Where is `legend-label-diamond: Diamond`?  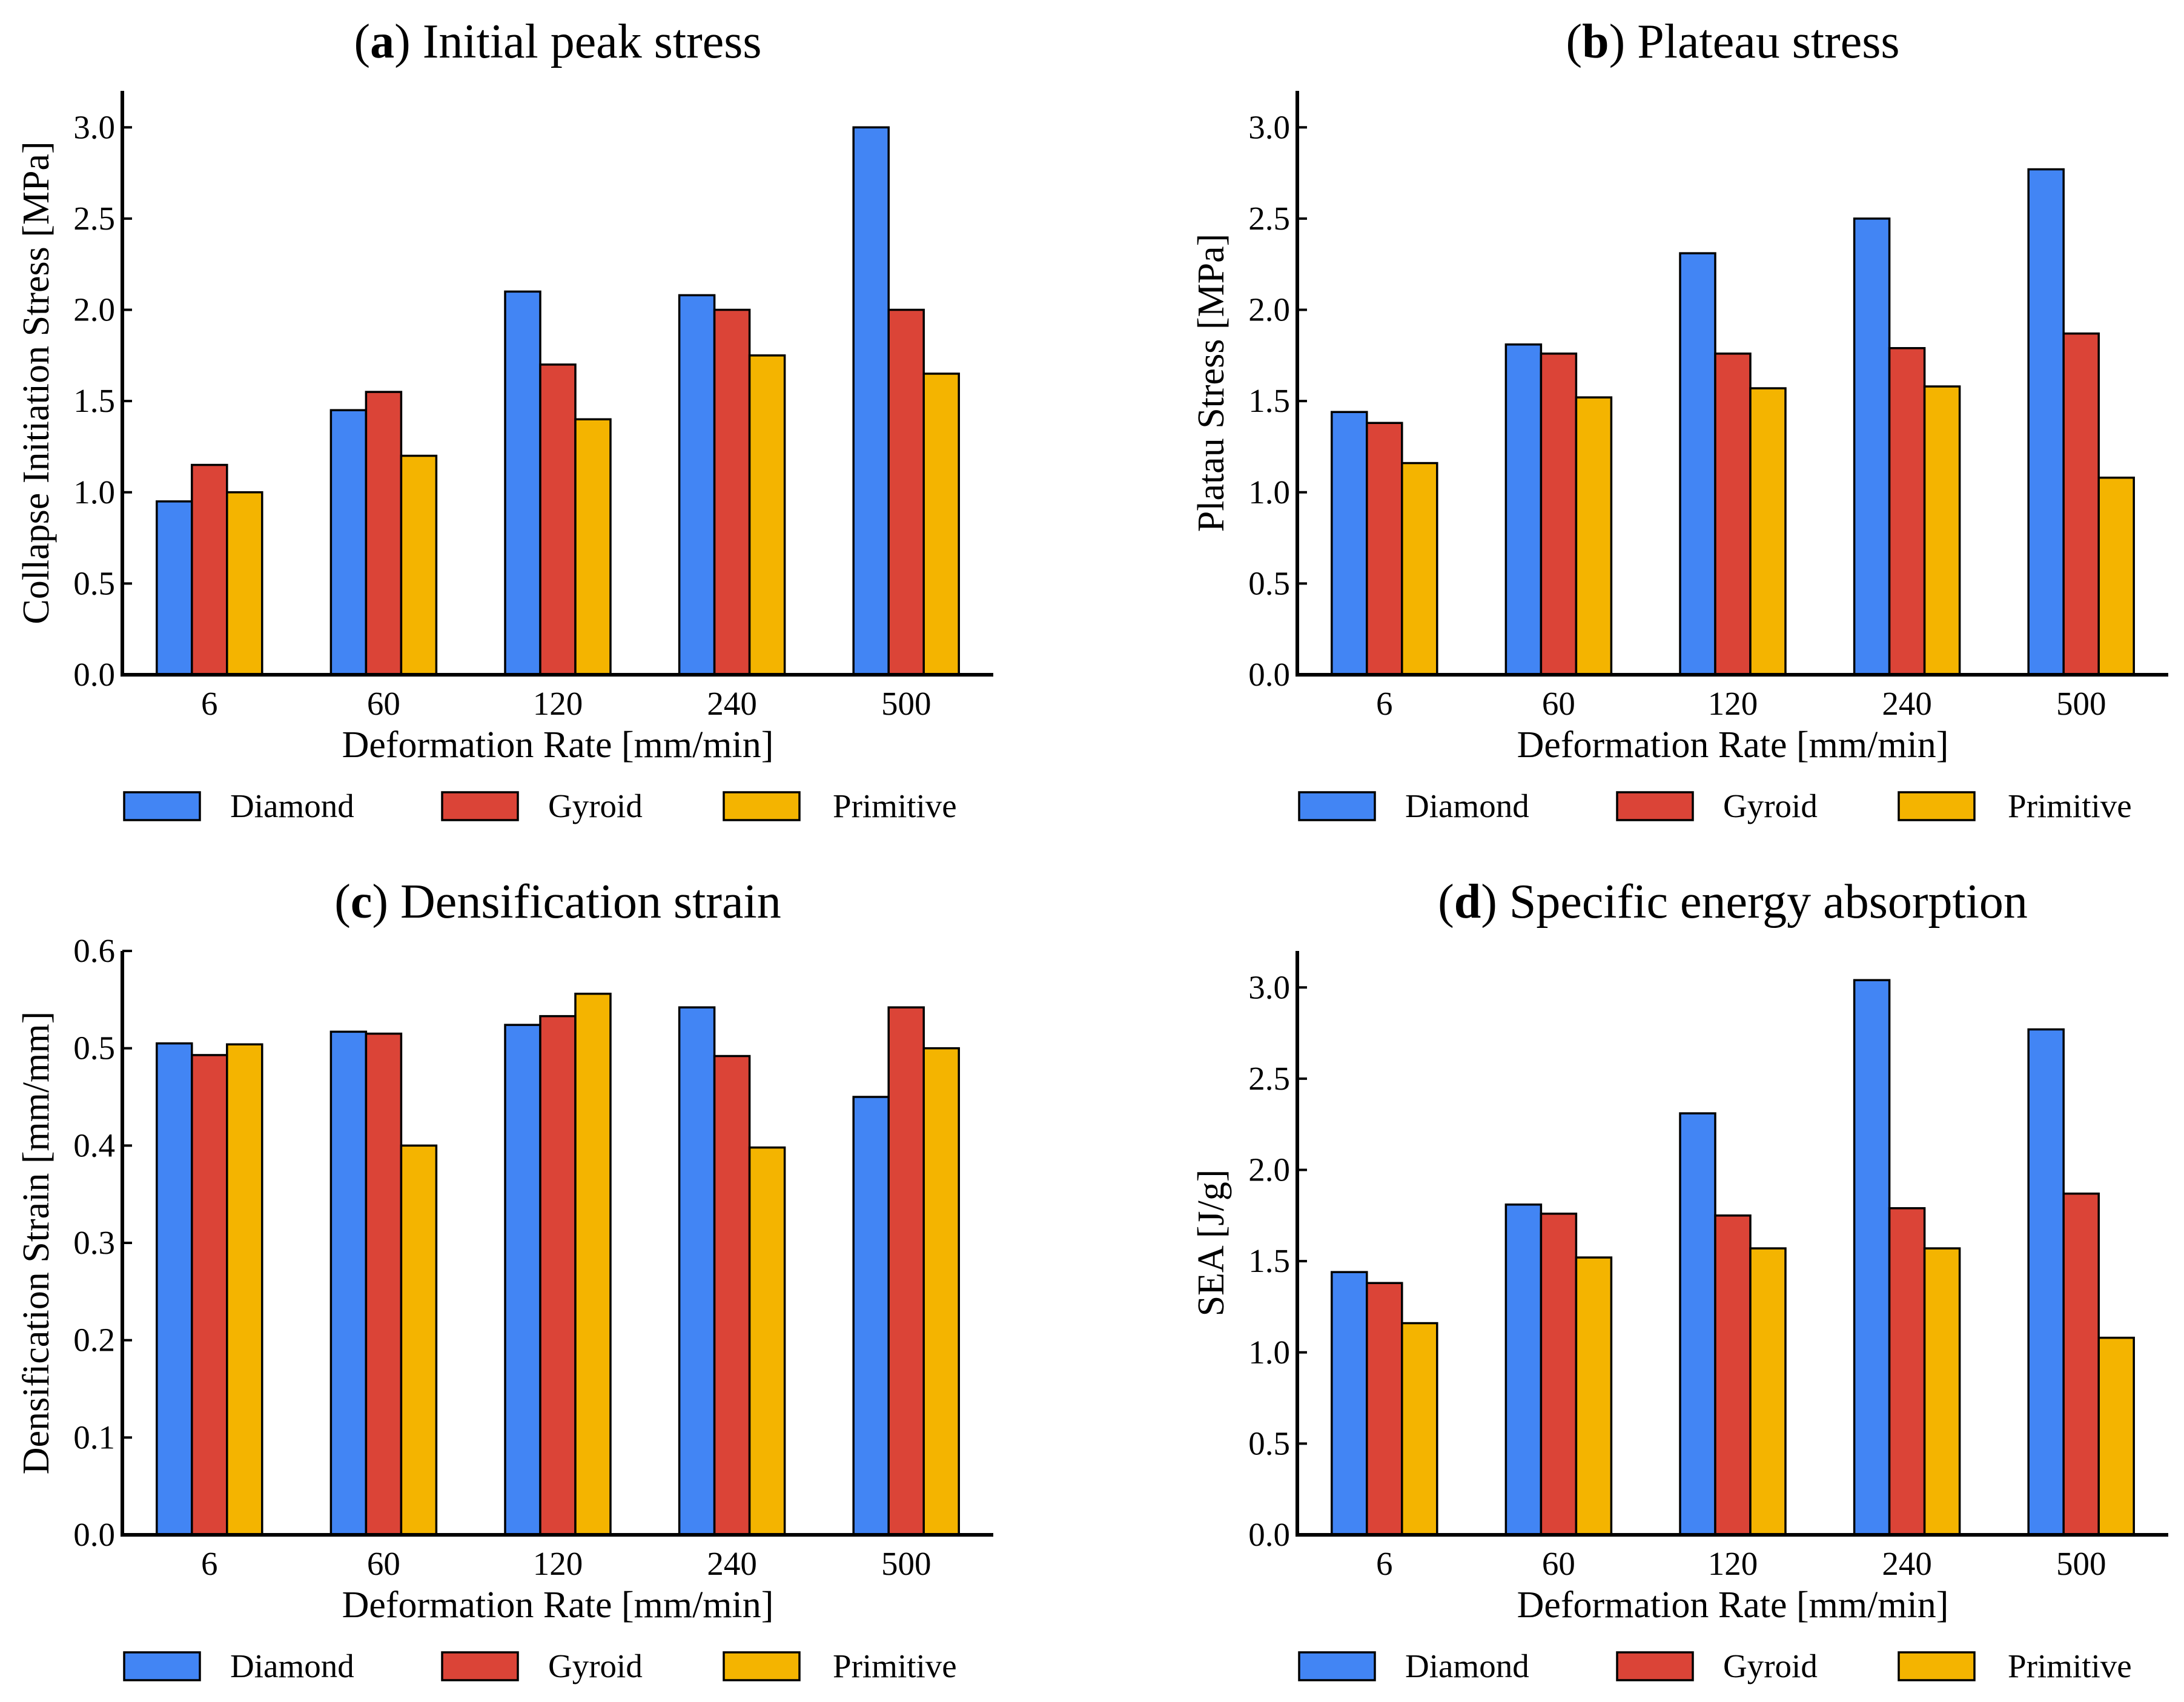
legend-label-diamond: Diamond is located at coordinates (292, 805).